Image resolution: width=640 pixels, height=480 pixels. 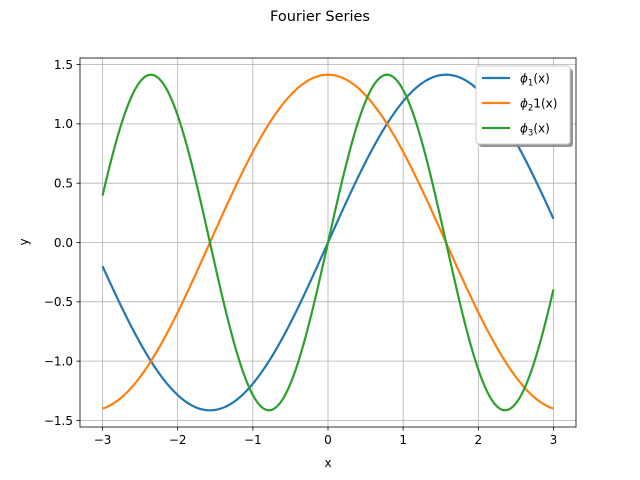 I want to click on x-tick-label: 0, so click(x=328, y=440).